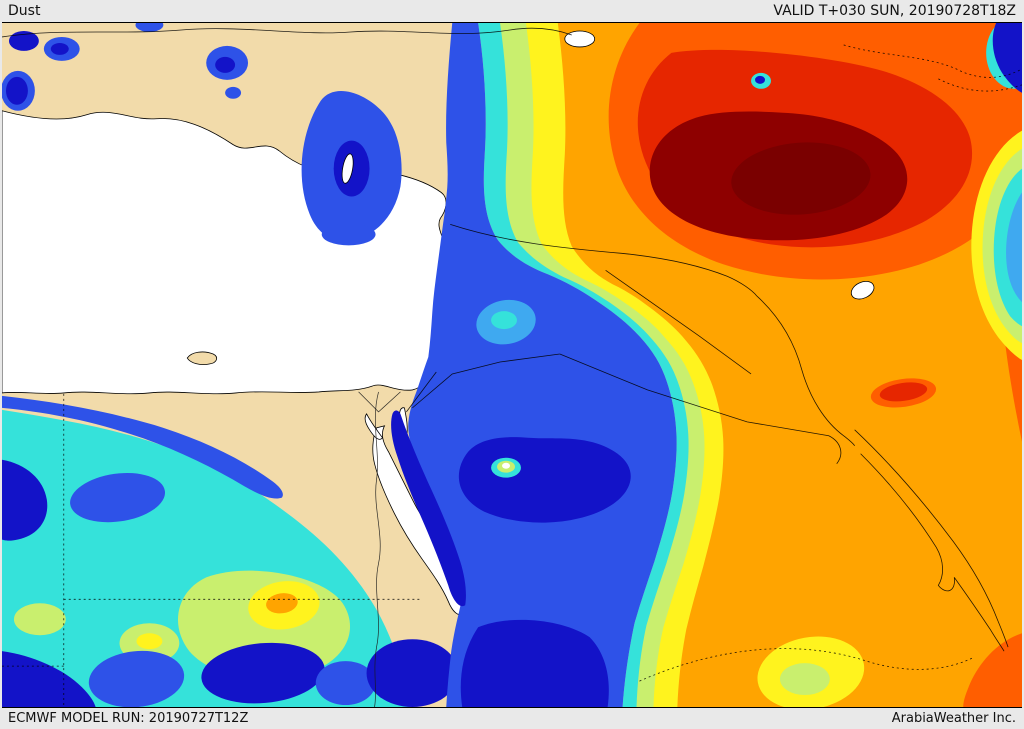 This screenshot has width=1024, height=729. I want to click on island-small, so click(202, 358).